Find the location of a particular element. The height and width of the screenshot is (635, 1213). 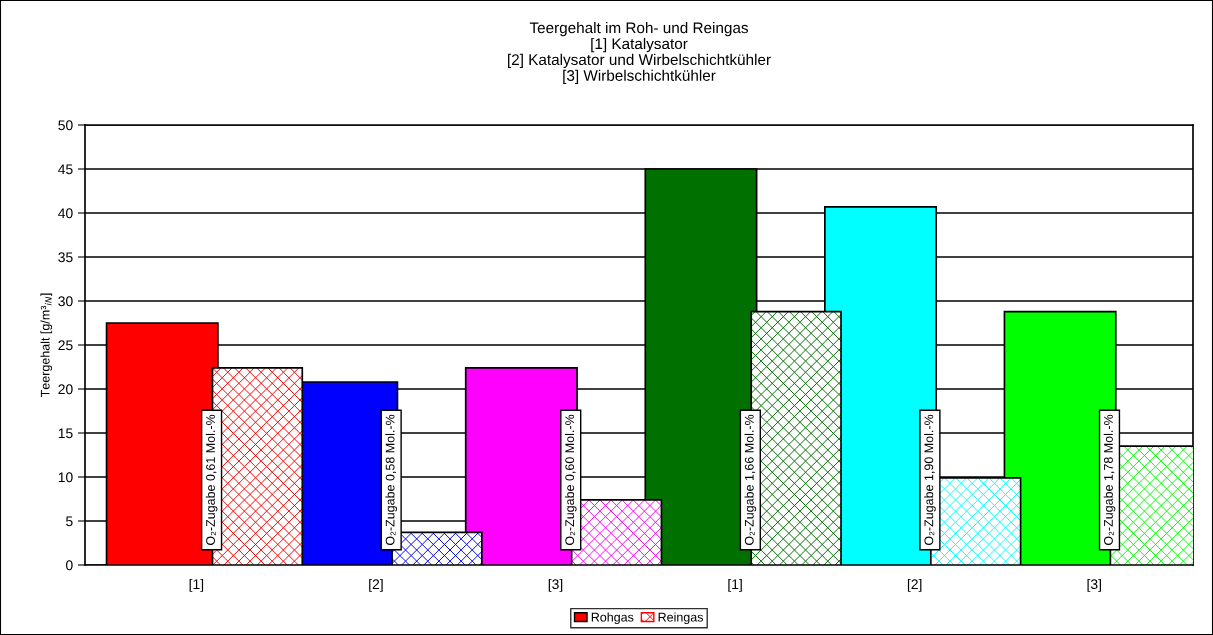

annotation: O₂-Zugabe 1,90 Mol.-% is located at coordinates (930, 480).